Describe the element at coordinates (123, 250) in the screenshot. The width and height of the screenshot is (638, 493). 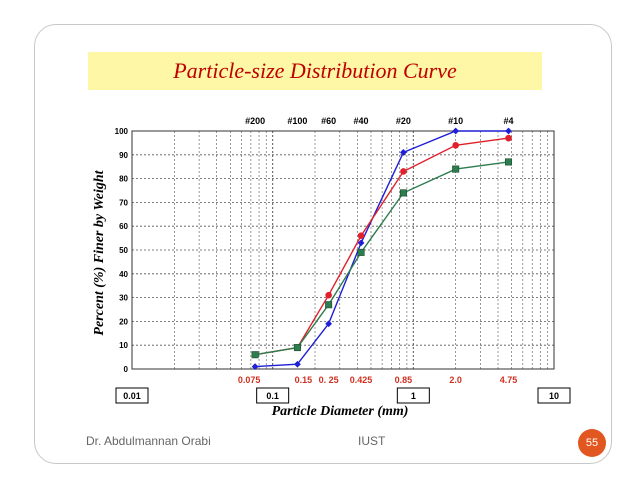
I see `y-tick-label: 50` at that location.